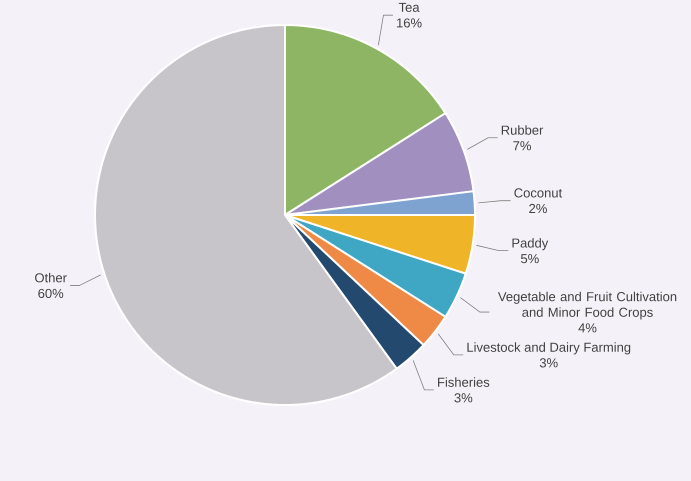  What do you see at coordinates (529, 259) in the screenshot?
I see `data-label: 5%` at bounding box center [529, 259].